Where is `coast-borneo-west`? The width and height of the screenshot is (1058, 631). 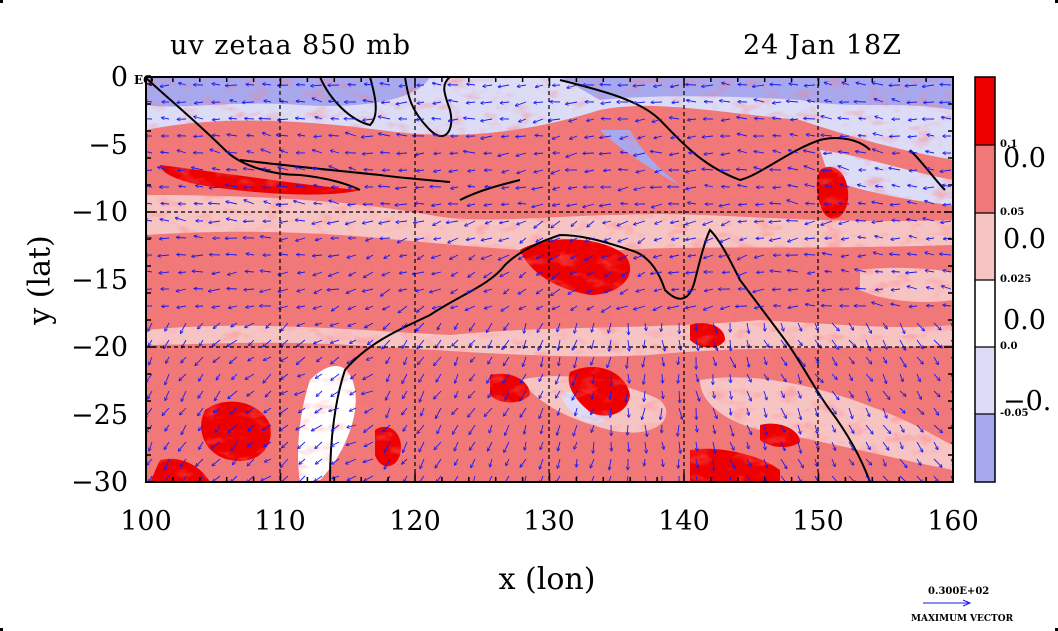
coast-borneo-west is located at coordinates (348, 102).